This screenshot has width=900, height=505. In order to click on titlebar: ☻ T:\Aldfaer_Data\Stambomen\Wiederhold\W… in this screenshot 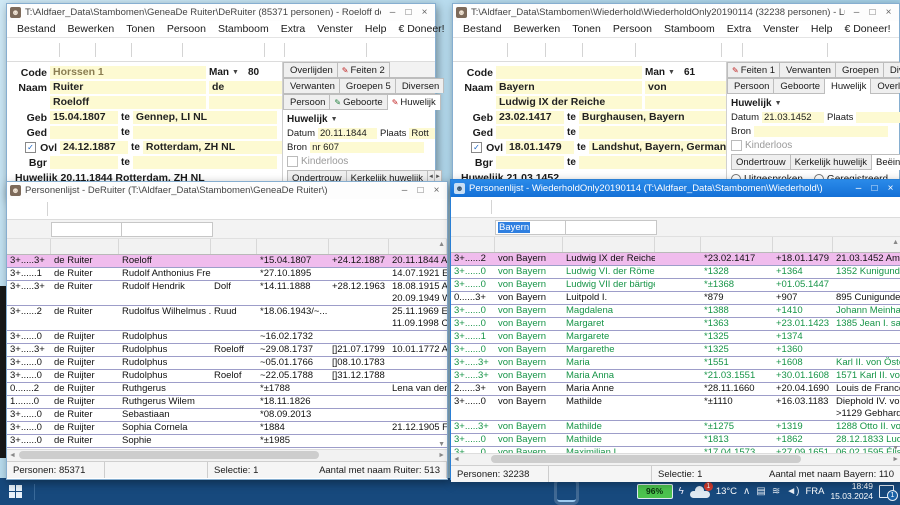, I will do `click(676, 12)`.